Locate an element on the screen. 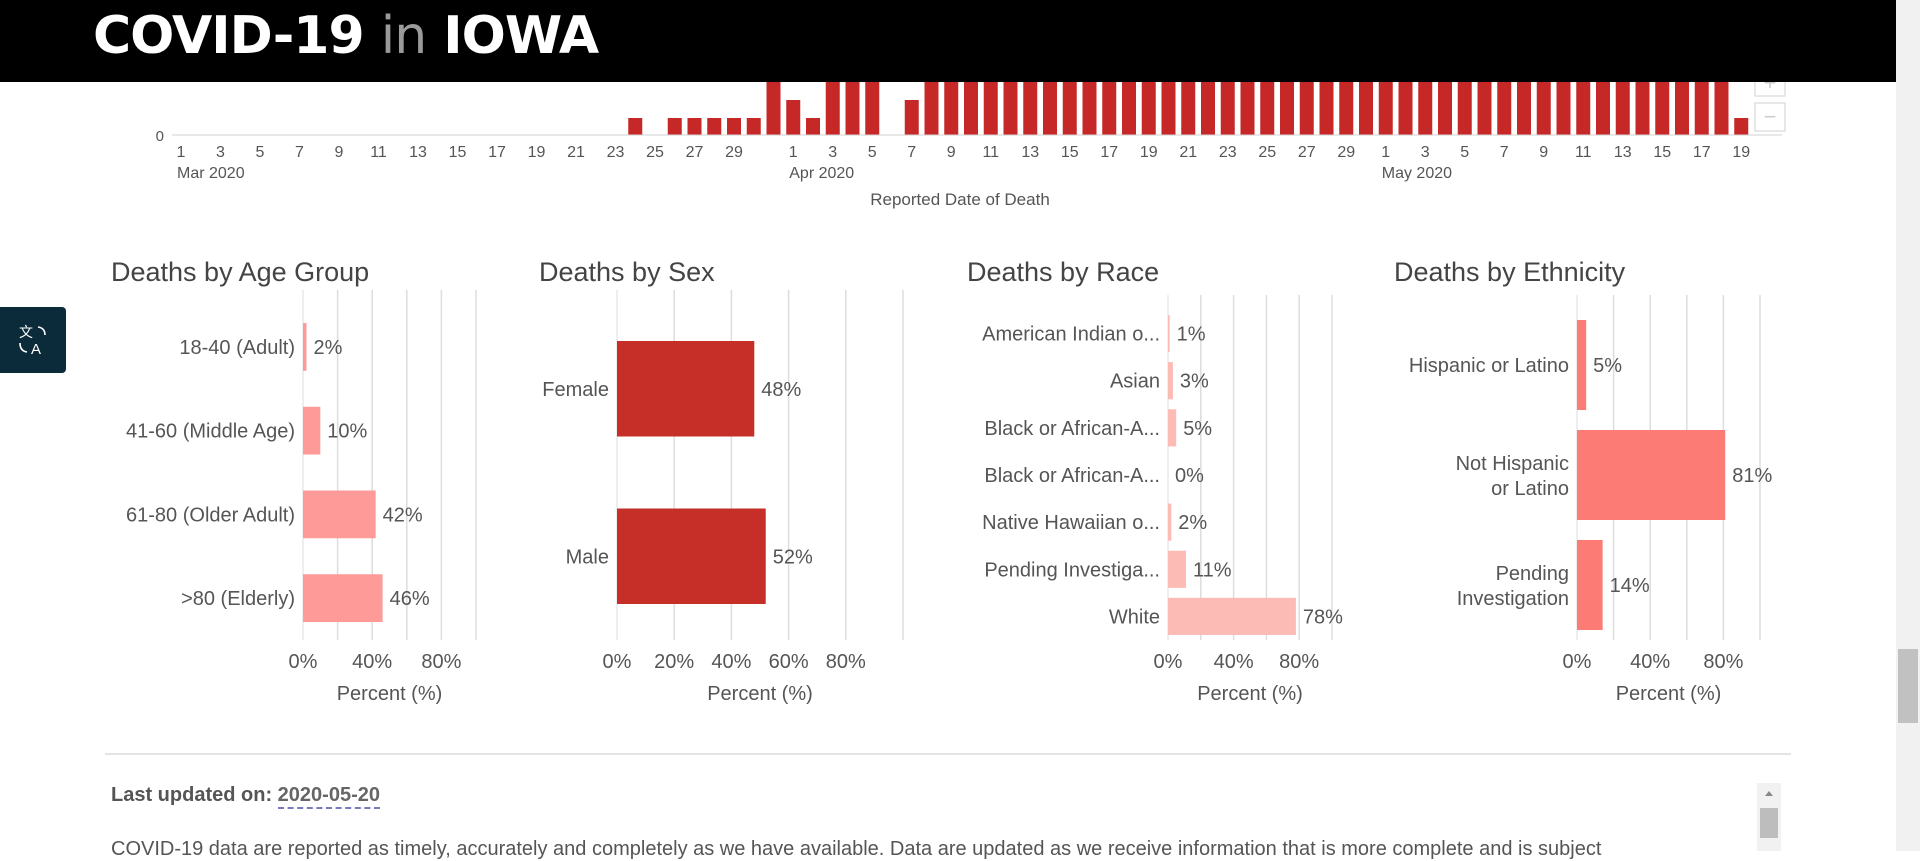  timeline-tick-label: 19 is located at coordinates (1741, 152).